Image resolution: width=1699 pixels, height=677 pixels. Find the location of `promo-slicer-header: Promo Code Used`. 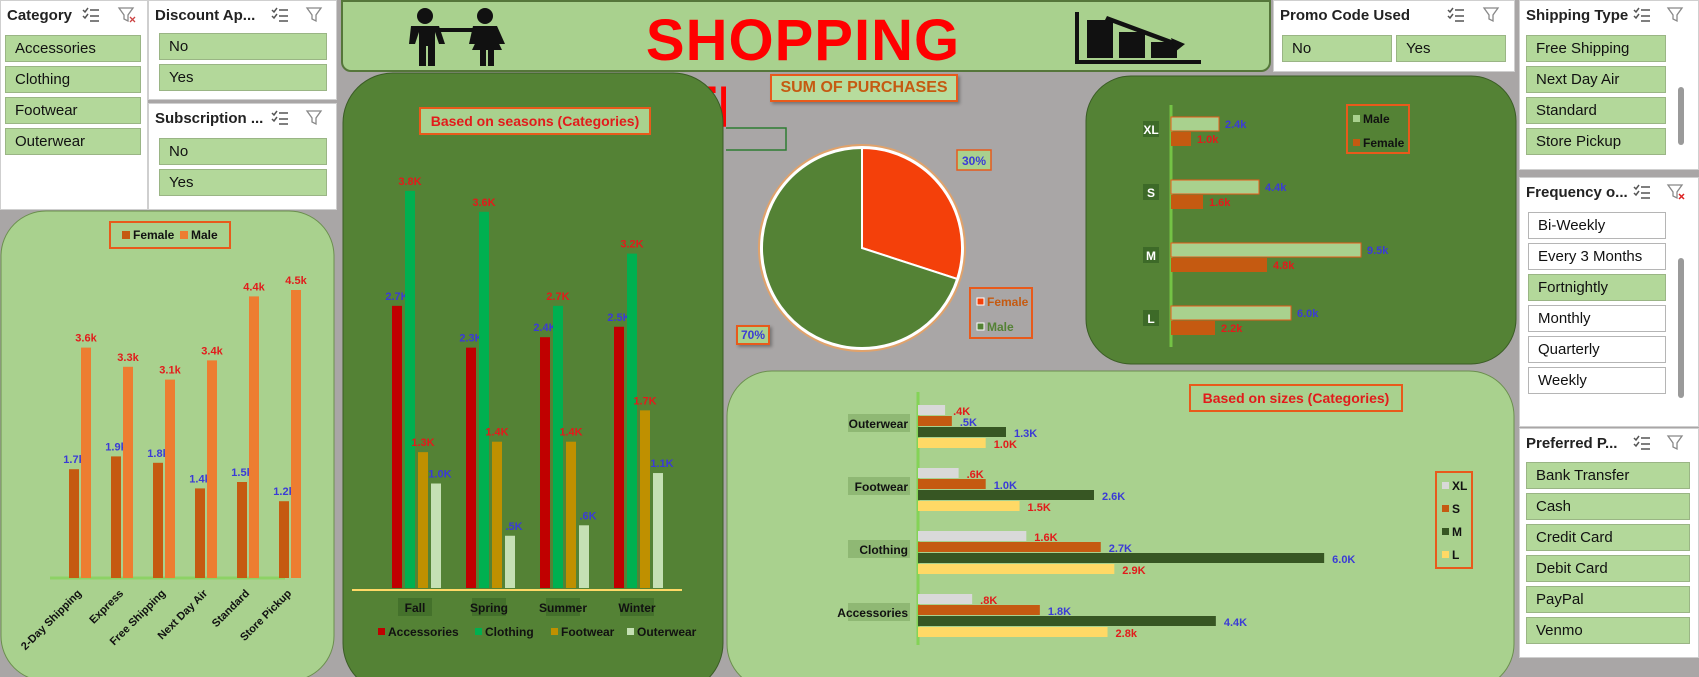

promo-slicer-header: Promo Code Used is located at coordinates (1394, 15).